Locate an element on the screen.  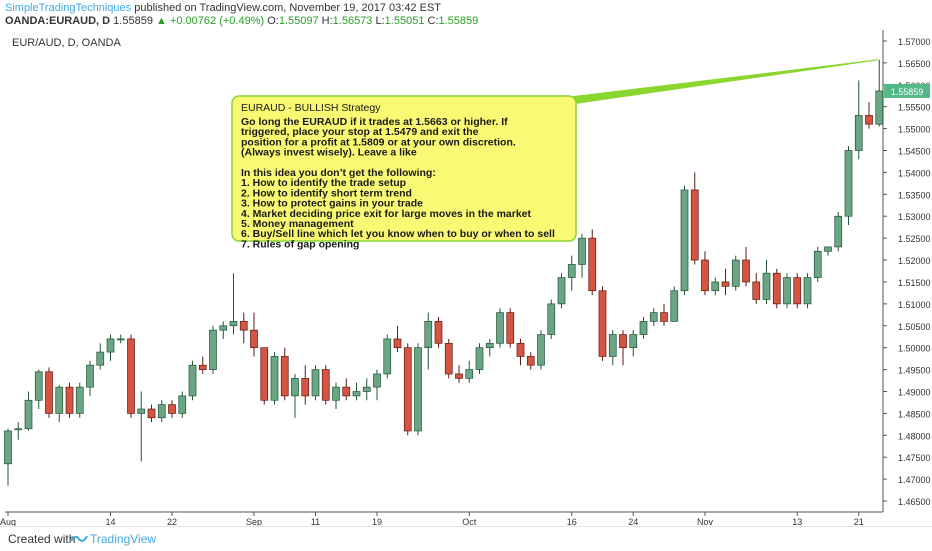
change-up-icon: ▲ is located at coordinates (161, 21).